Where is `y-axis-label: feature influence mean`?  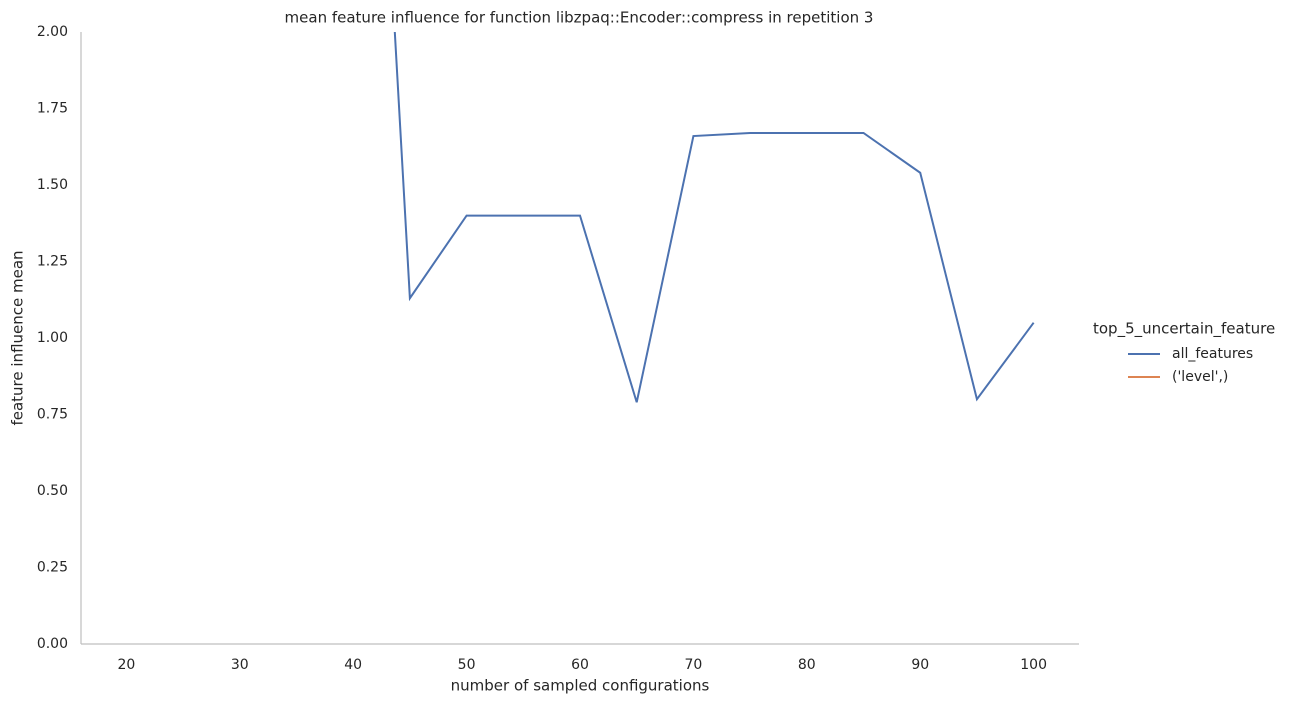 y-axis-label: feature influence mean is located at coordinates (18, 337).